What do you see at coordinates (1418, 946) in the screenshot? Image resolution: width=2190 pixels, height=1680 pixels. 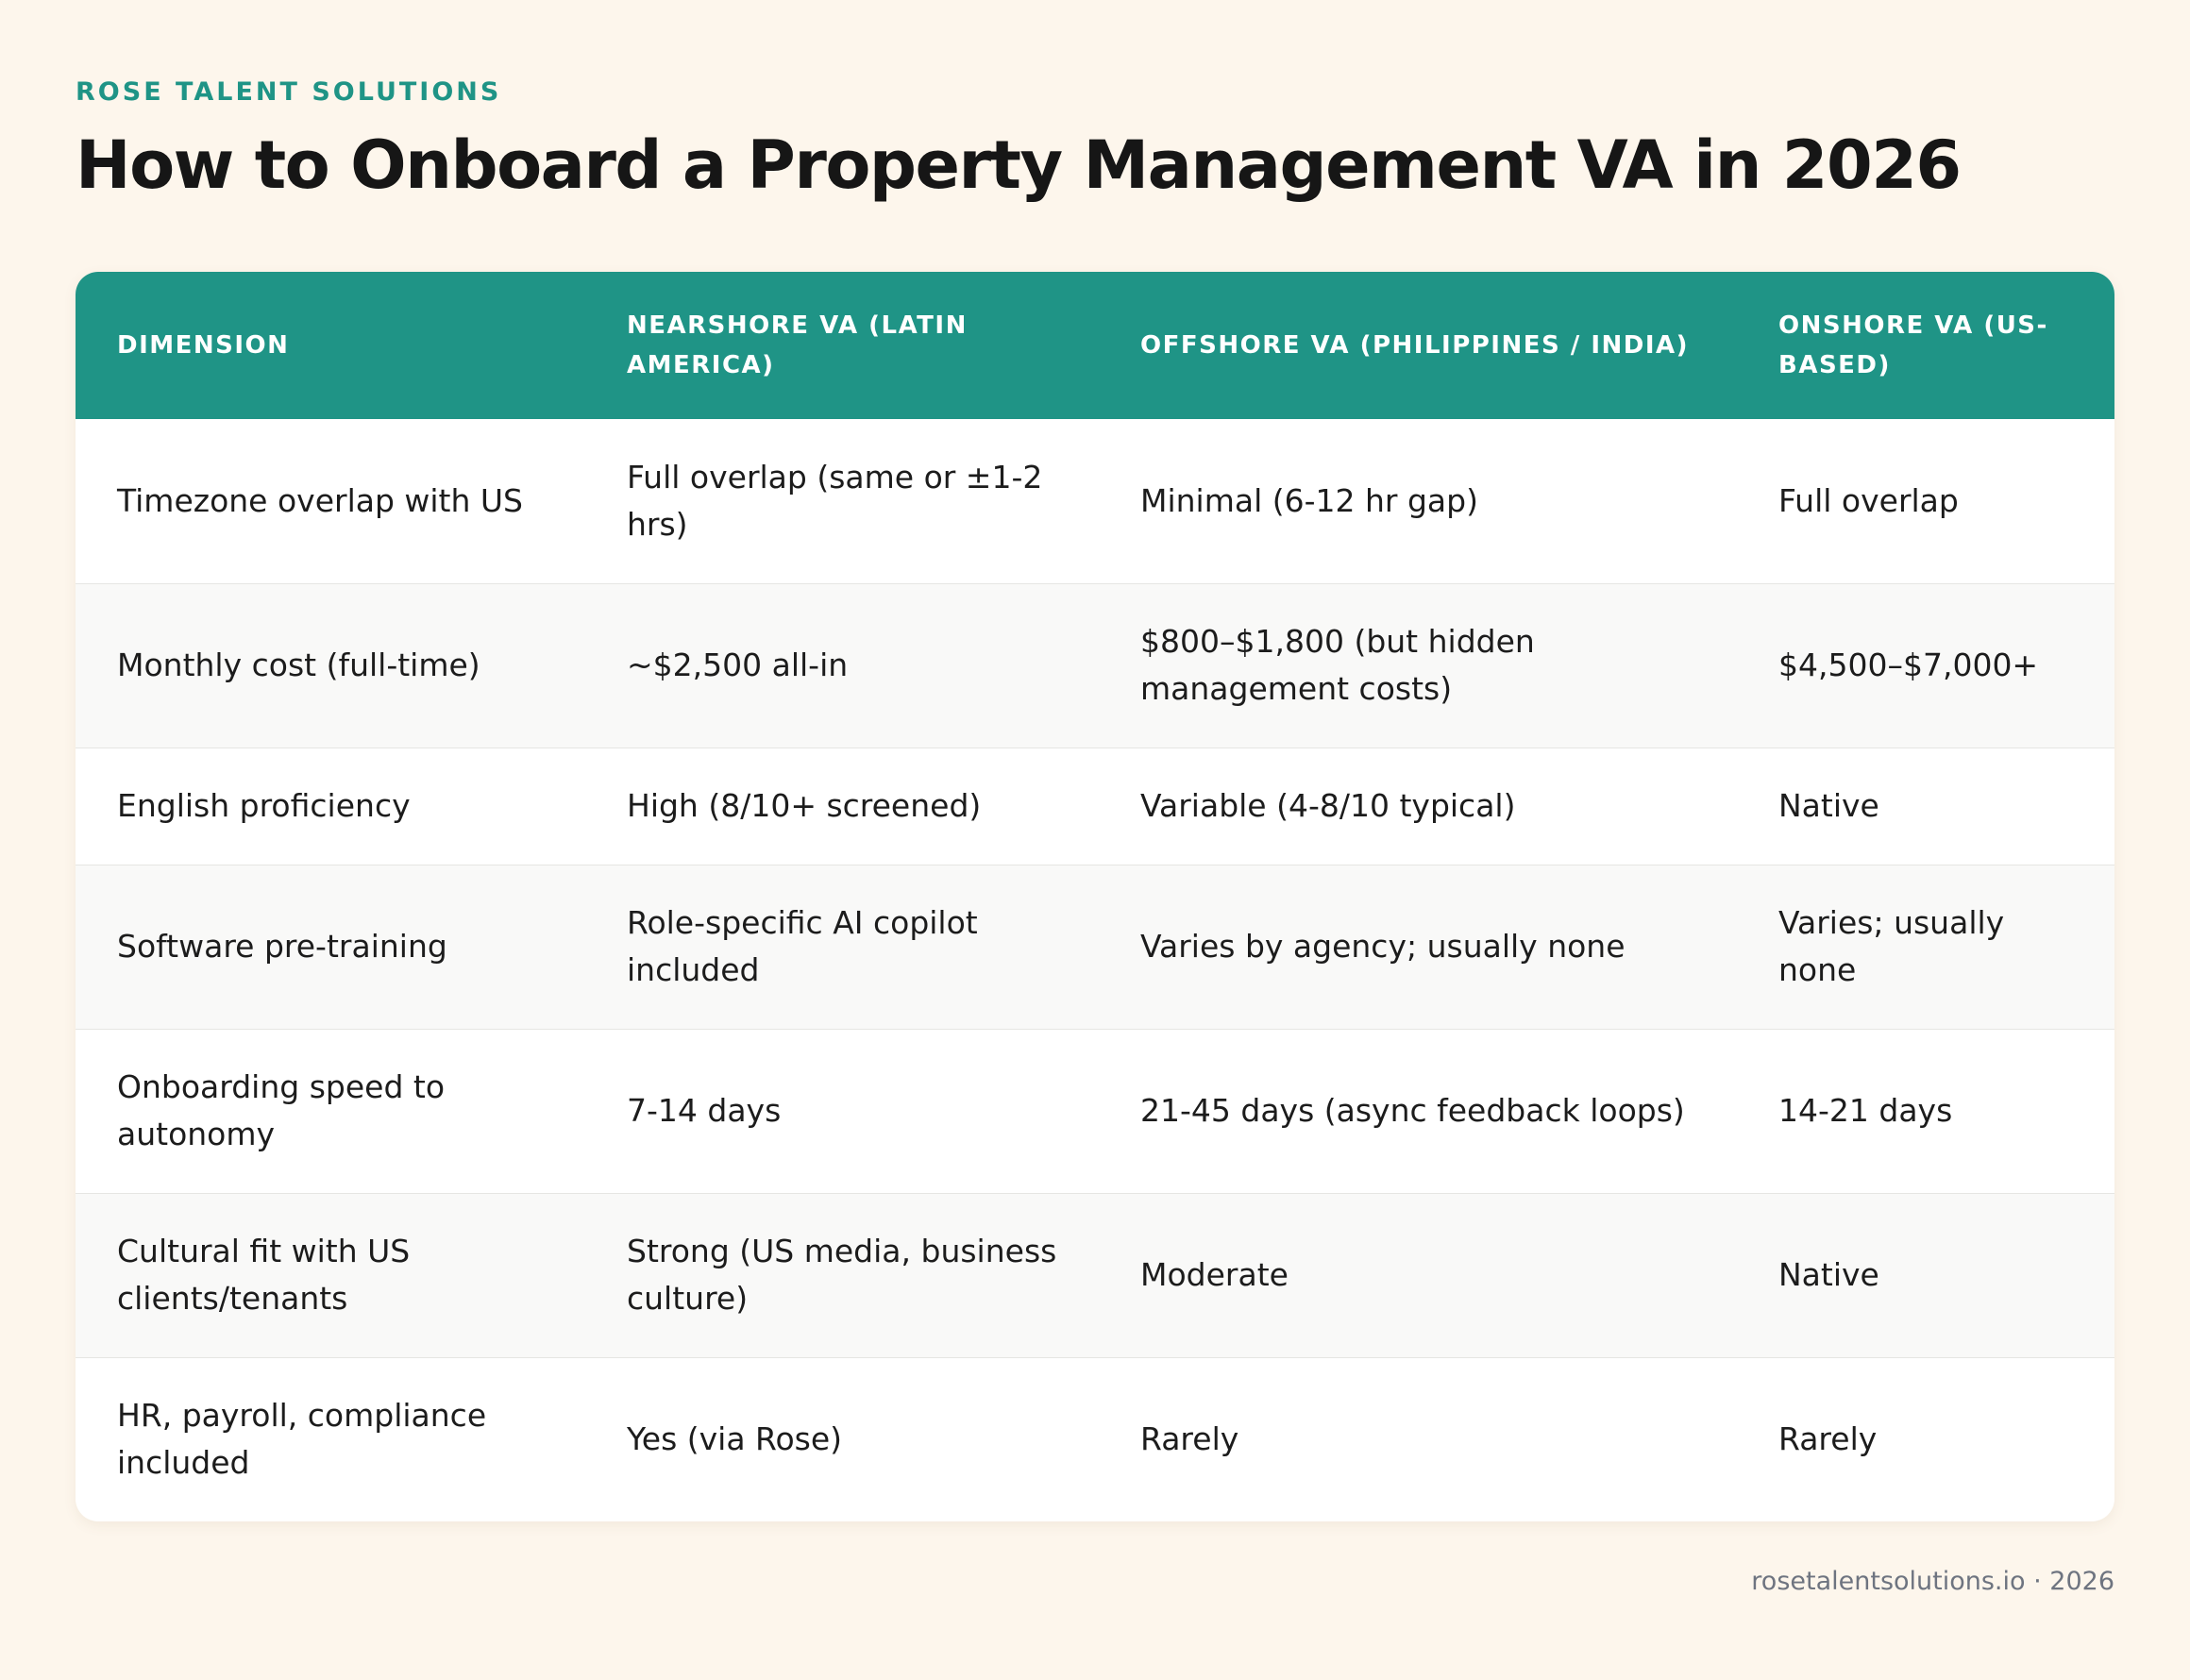 I see `cell-offshore: Varies by agency; usually none` at bounding box center [1418, 946].